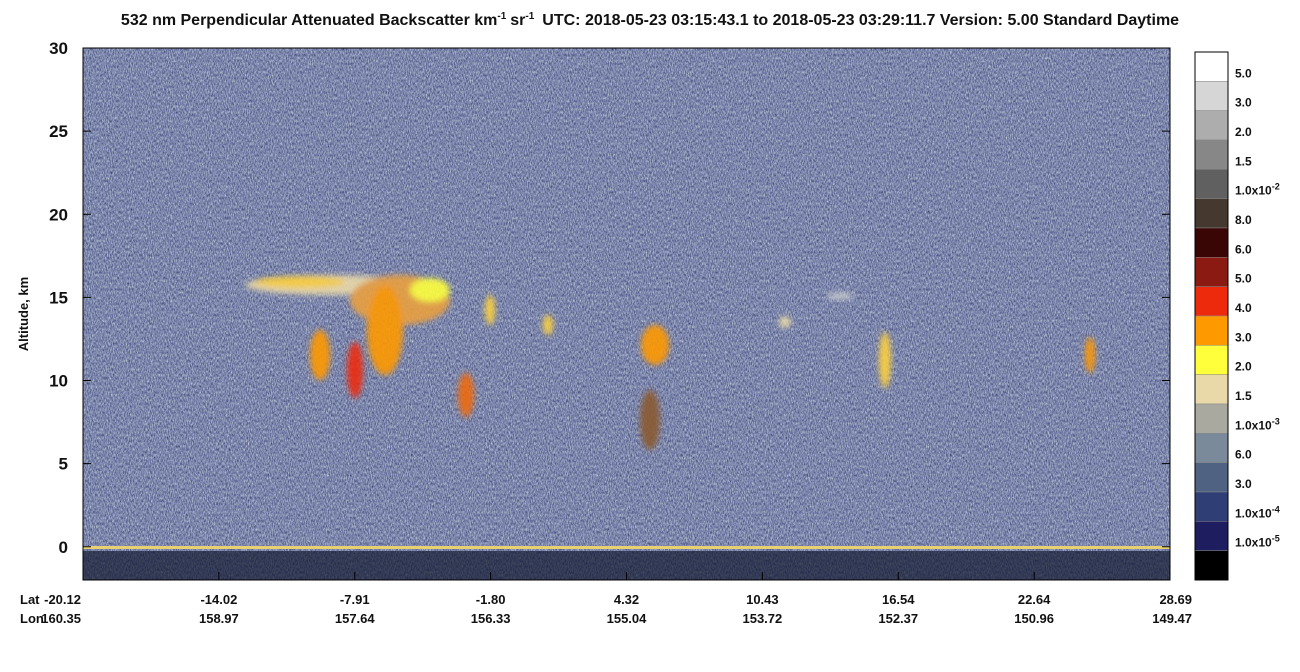  What do you see at coordinates (627, 618) in the screenshot?
I see `x-tick-label: 155.04` at bounding box center [627, 618].